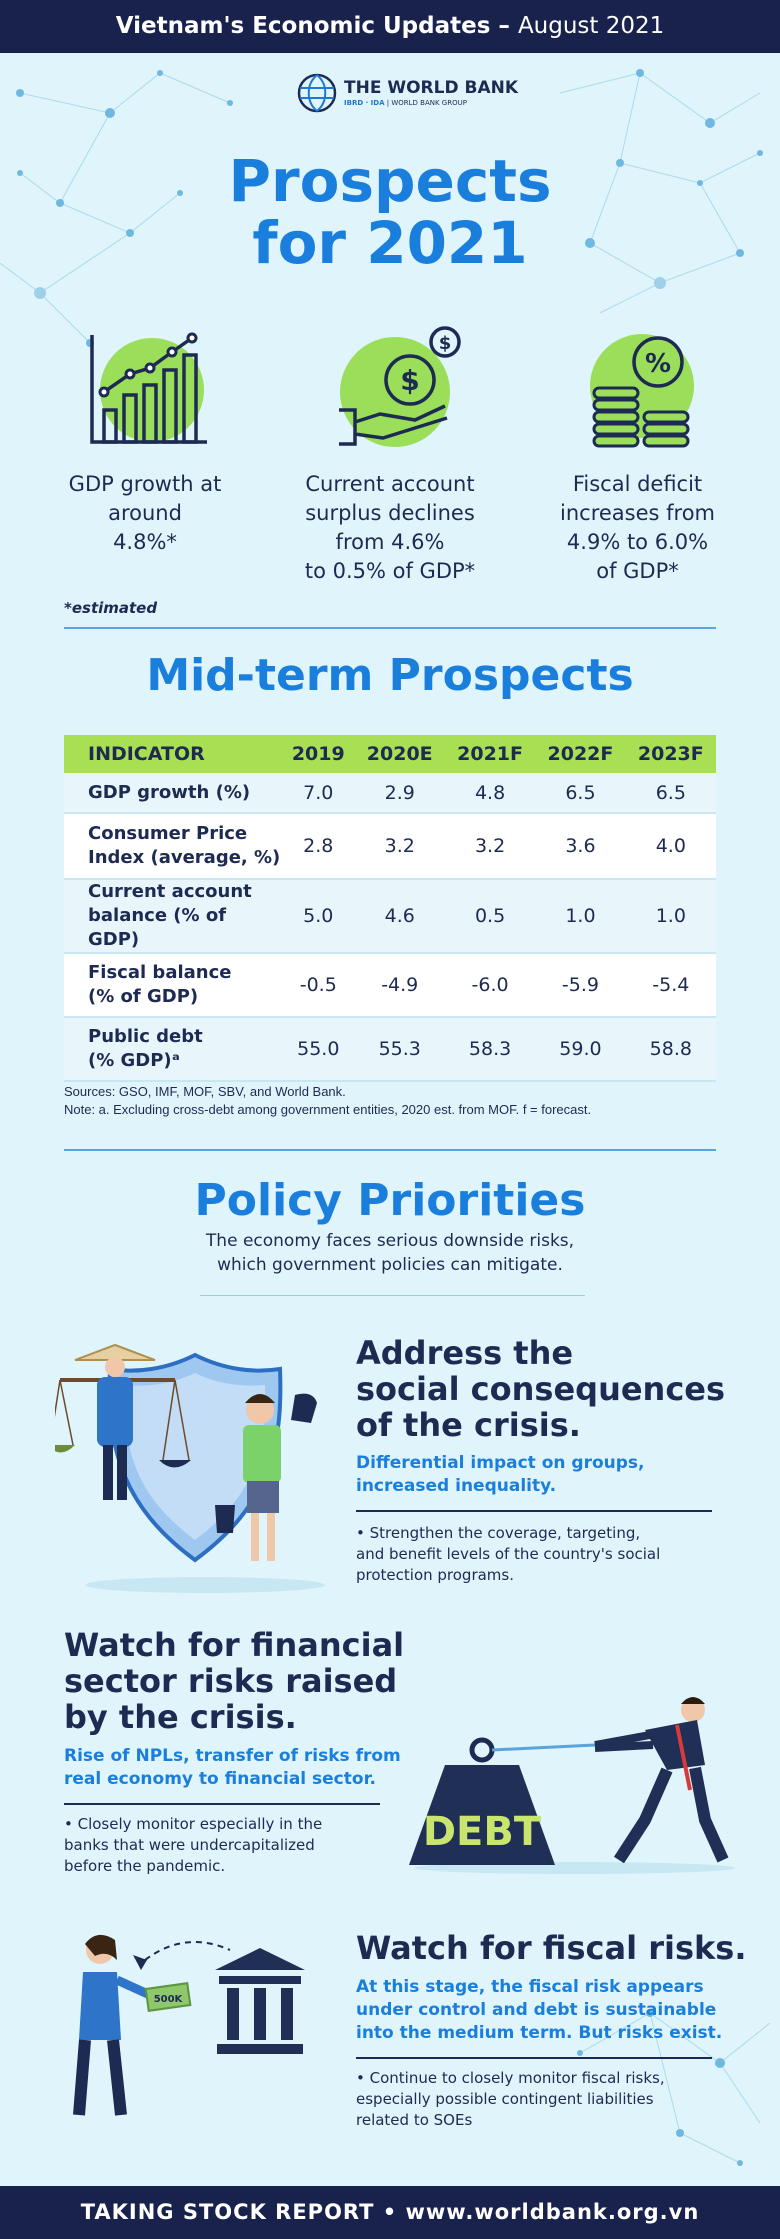 The image size is (780, 2239). Describe the element at coordinates (390, 212) in the screenshot. I see `prospects-title: Prospects for 2021` at that location.